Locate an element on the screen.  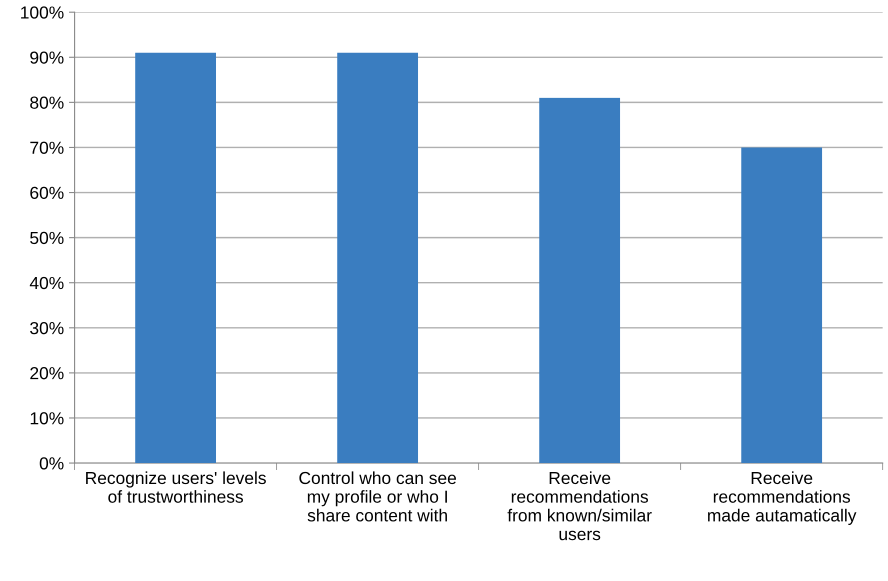
y-tick-label: 20% is located at coordinates (47, 373).